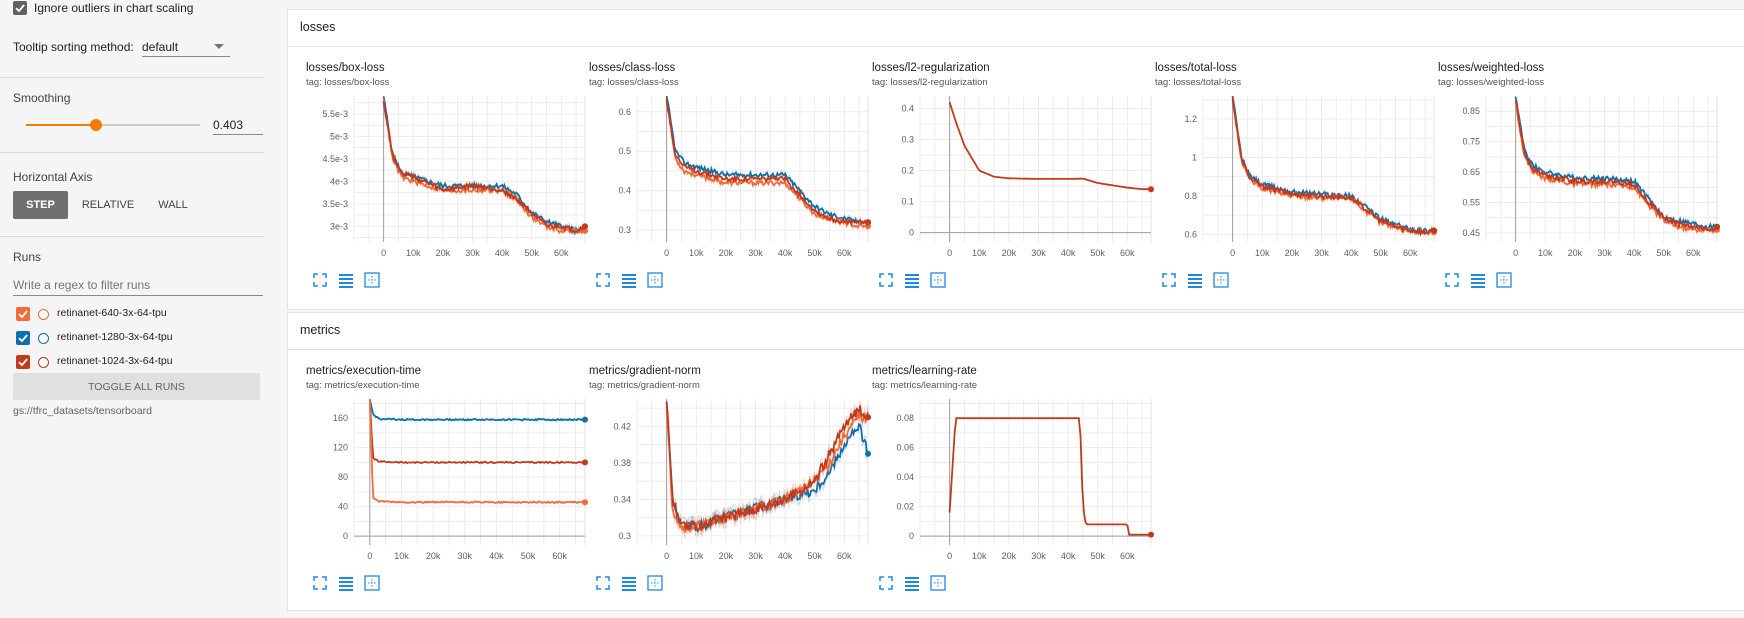 This screenshot has width=1744, height=618. I want to click on y-tick-label: 5e-3, so click(339, 136).